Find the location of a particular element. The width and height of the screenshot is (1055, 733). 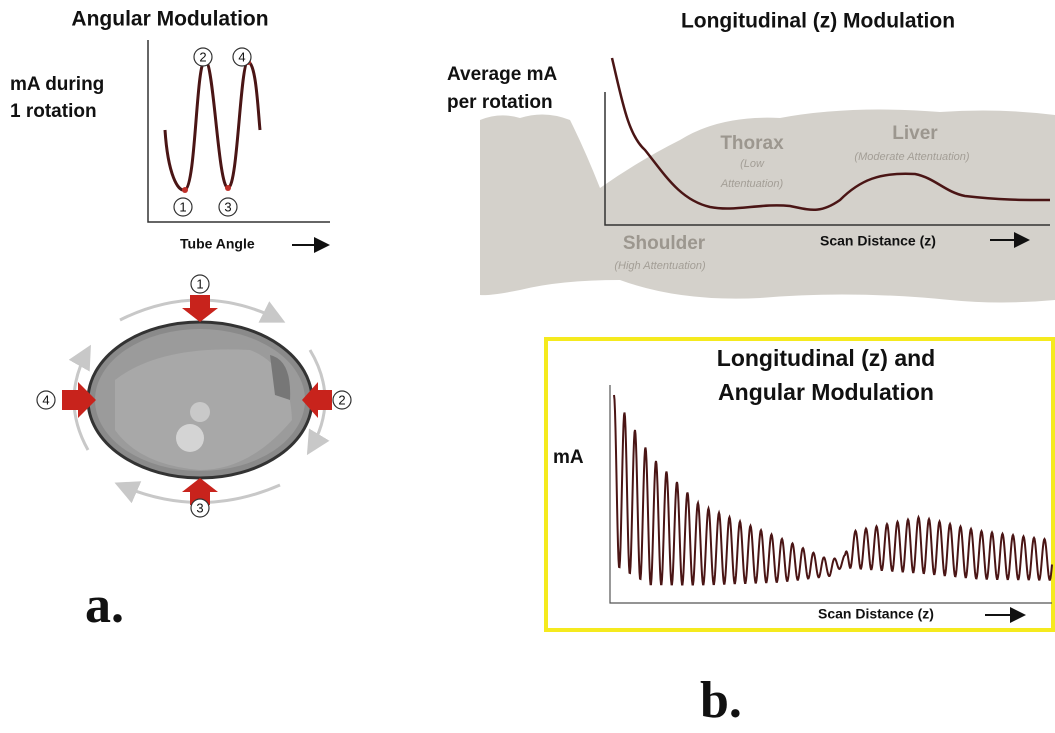

arrow-number: 2 is located at coordinates (341, 399).